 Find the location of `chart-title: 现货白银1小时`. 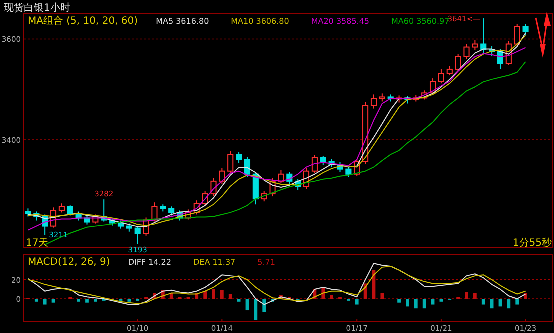

chart-title: 现货白银1小时 is located at coordinates (37, 8).